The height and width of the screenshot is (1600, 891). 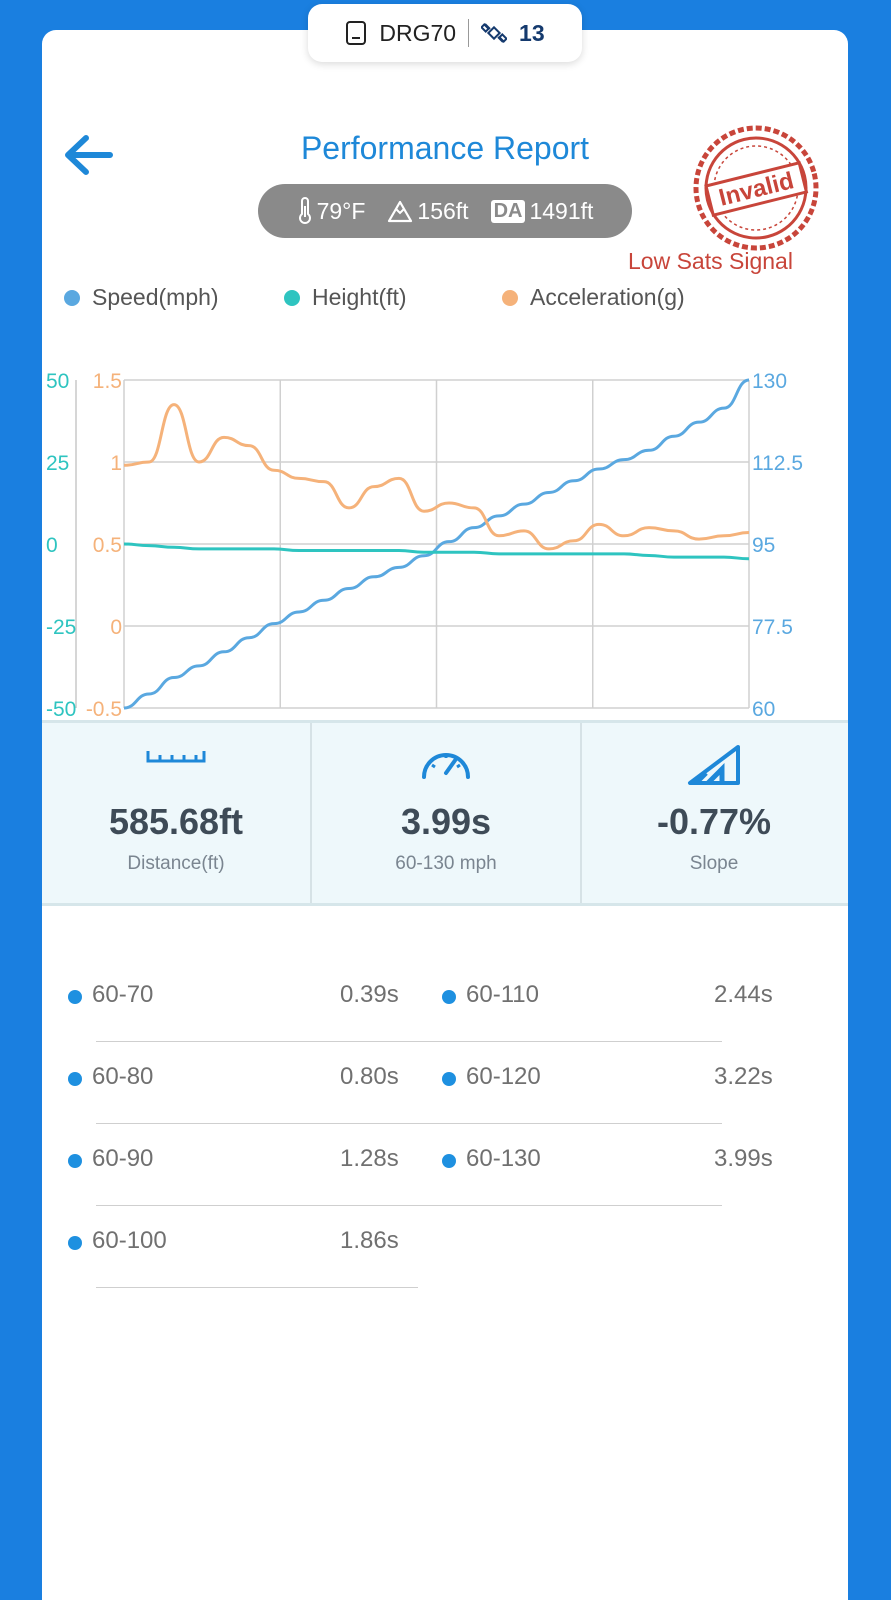 I want to click on split-range: 60-80, so click(x=123, y=1076).